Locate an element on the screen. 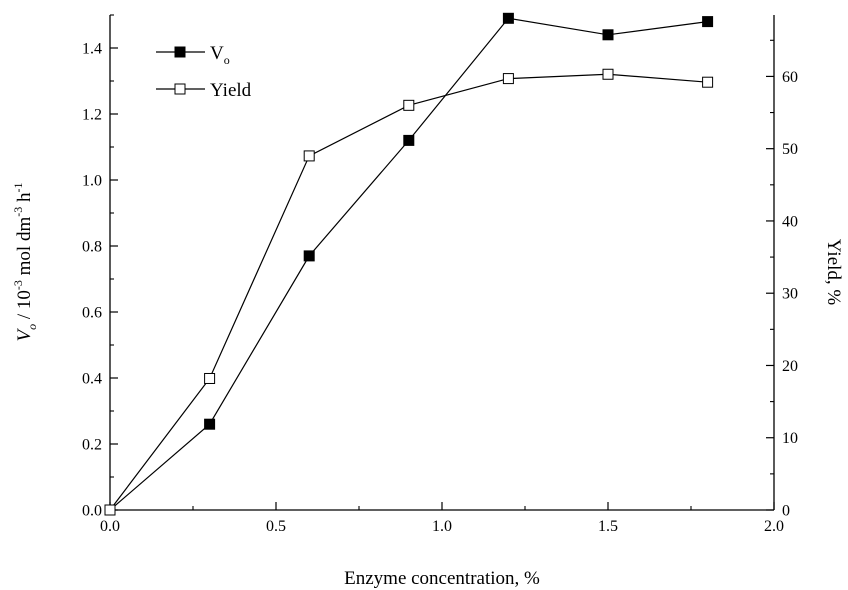 The image size is (848, 590). y-axis-title: Vo / 10-3 mol dm-3 h-1 is located at coordinates (25, 262).